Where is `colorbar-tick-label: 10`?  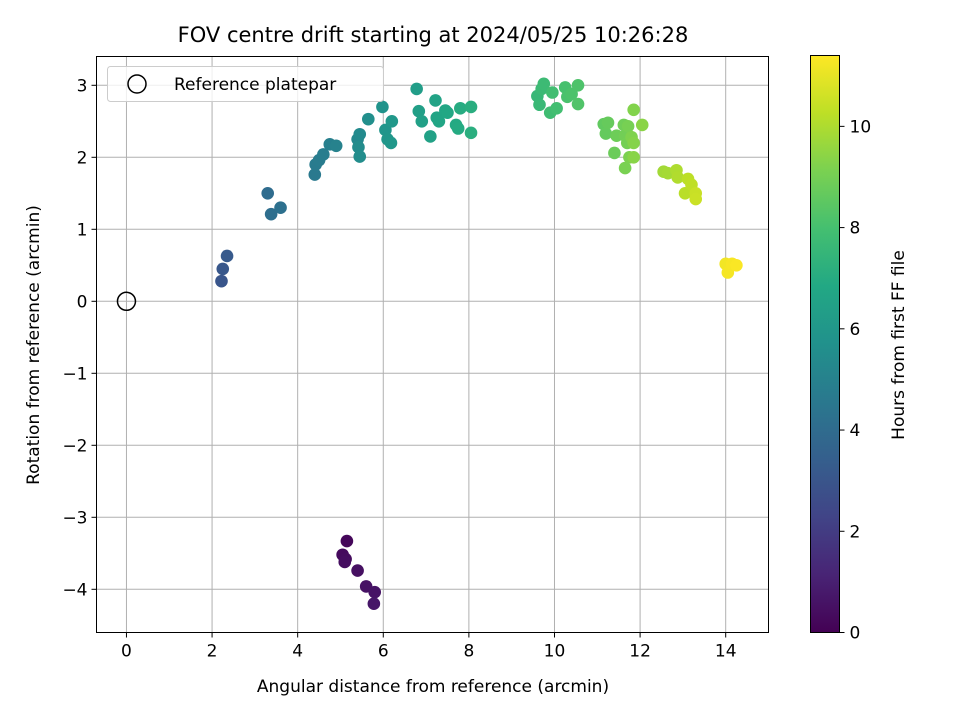
colorbar-tick-label: 10 is located at coordinates (861, 127).